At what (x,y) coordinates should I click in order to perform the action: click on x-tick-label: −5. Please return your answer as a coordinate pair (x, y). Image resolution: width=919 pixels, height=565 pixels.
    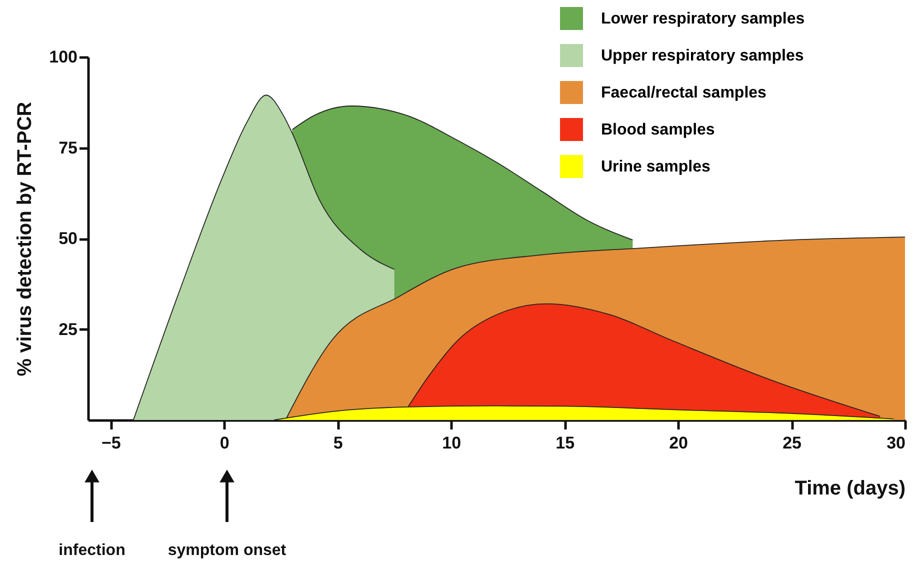
    Looking at the image, I should click on (111, 443).